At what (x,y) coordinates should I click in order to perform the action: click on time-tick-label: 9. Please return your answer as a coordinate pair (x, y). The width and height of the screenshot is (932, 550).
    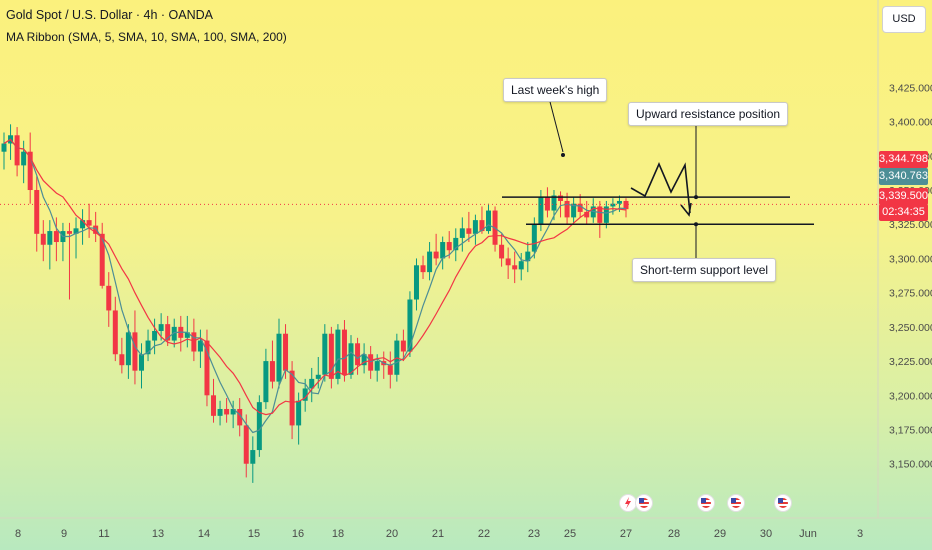
    Looking at the image, I should click on (64, 534).